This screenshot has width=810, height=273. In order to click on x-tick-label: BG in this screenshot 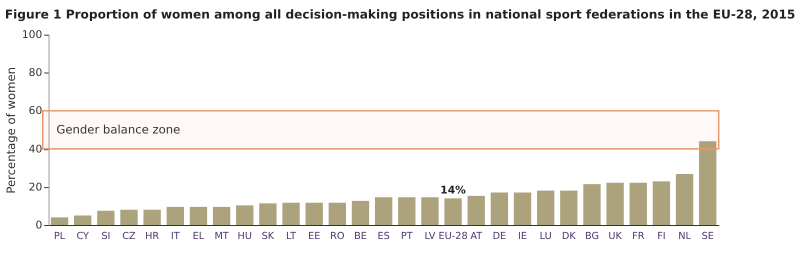, I will do `click(591, 236)`.